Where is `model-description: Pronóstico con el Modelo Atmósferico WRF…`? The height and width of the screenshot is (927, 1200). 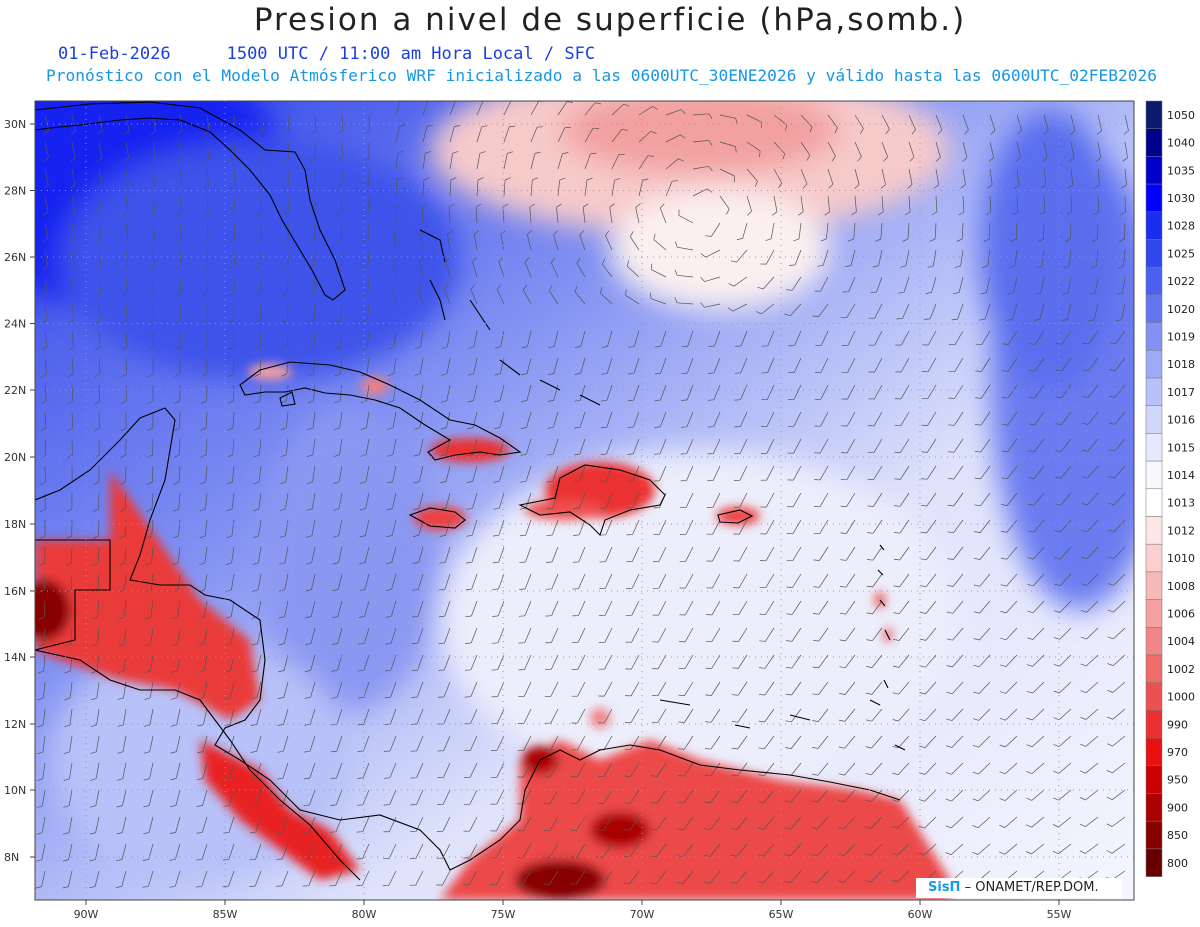
model-description: Pronóstico con el Modelo Atmósferico WRF… is located at coordinates (602, 75).